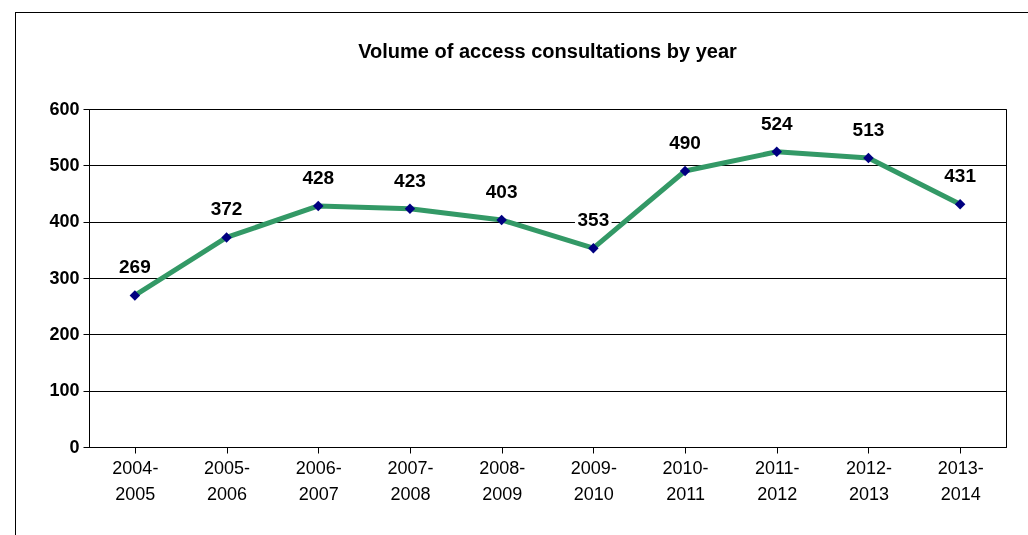 This screenshot has width=1028, height=535. I want to click on x-tick-label: 2006-2007, so click(318, 480).